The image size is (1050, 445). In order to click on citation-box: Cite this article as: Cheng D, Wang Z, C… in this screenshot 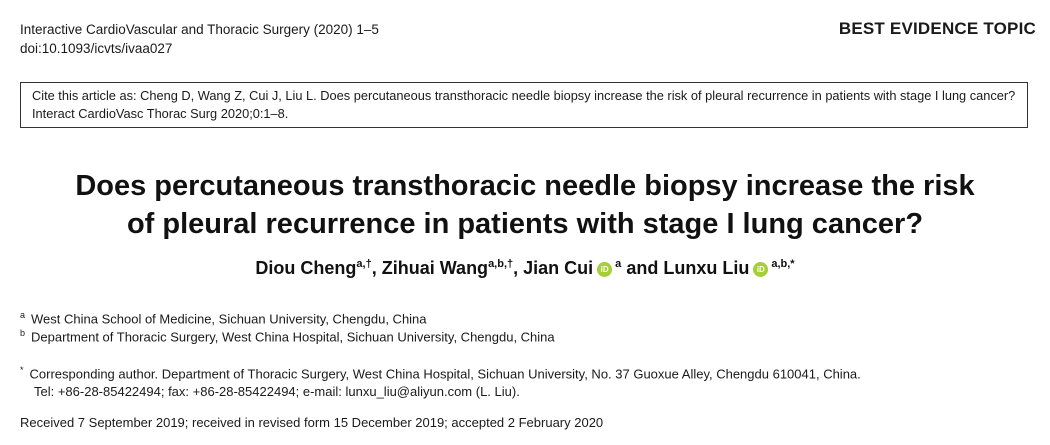, I will do `click(524, 105)`.